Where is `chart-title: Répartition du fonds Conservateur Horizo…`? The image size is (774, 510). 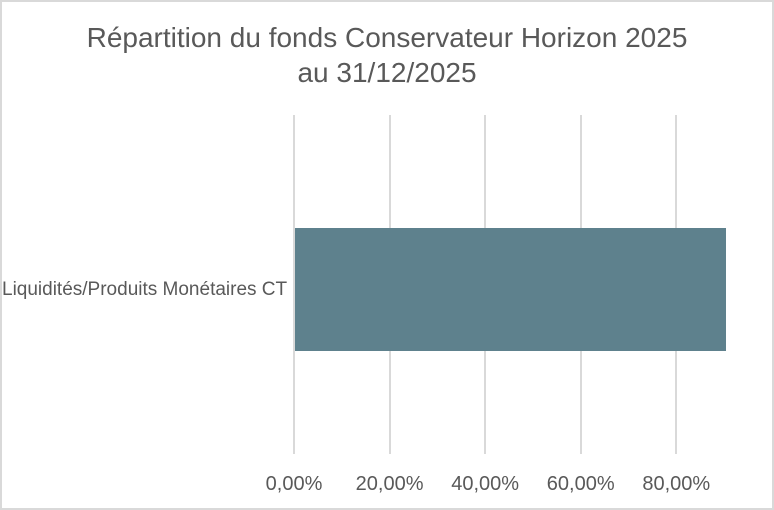
chart-title: Répartition du fonds Conservateur Horizo… is located at coordinates (387, 55).